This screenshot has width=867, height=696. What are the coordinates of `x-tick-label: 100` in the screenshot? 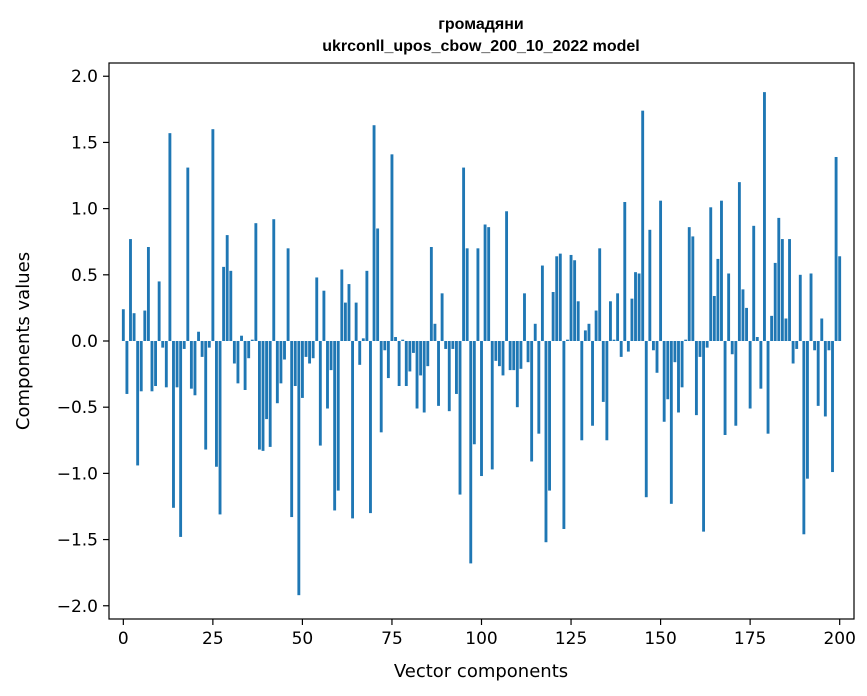 It's located at (481, 639).